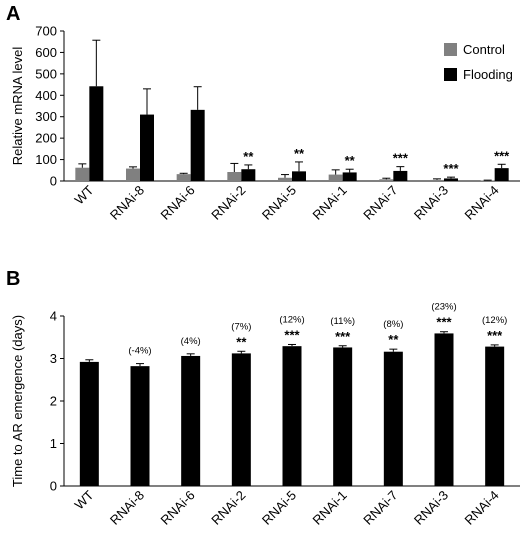  I want to click on category-label-b: RNAi-4, so click(482, 508).